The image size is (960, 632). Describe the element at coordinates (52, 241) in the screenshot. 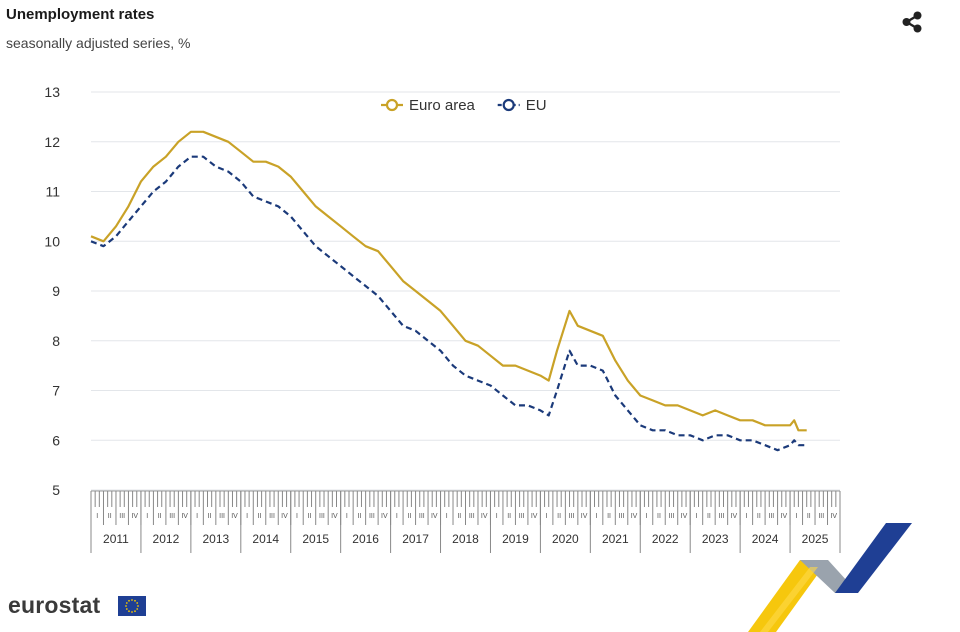

I see `y-tick-label: 10` at that location.